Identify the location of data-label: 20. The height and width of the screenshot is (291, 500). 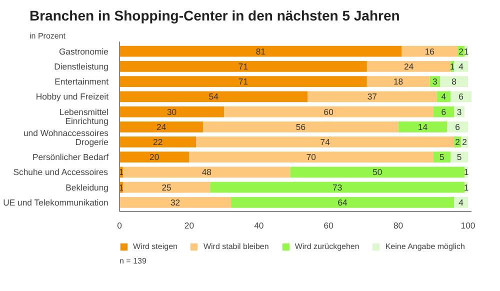
(155, 157).